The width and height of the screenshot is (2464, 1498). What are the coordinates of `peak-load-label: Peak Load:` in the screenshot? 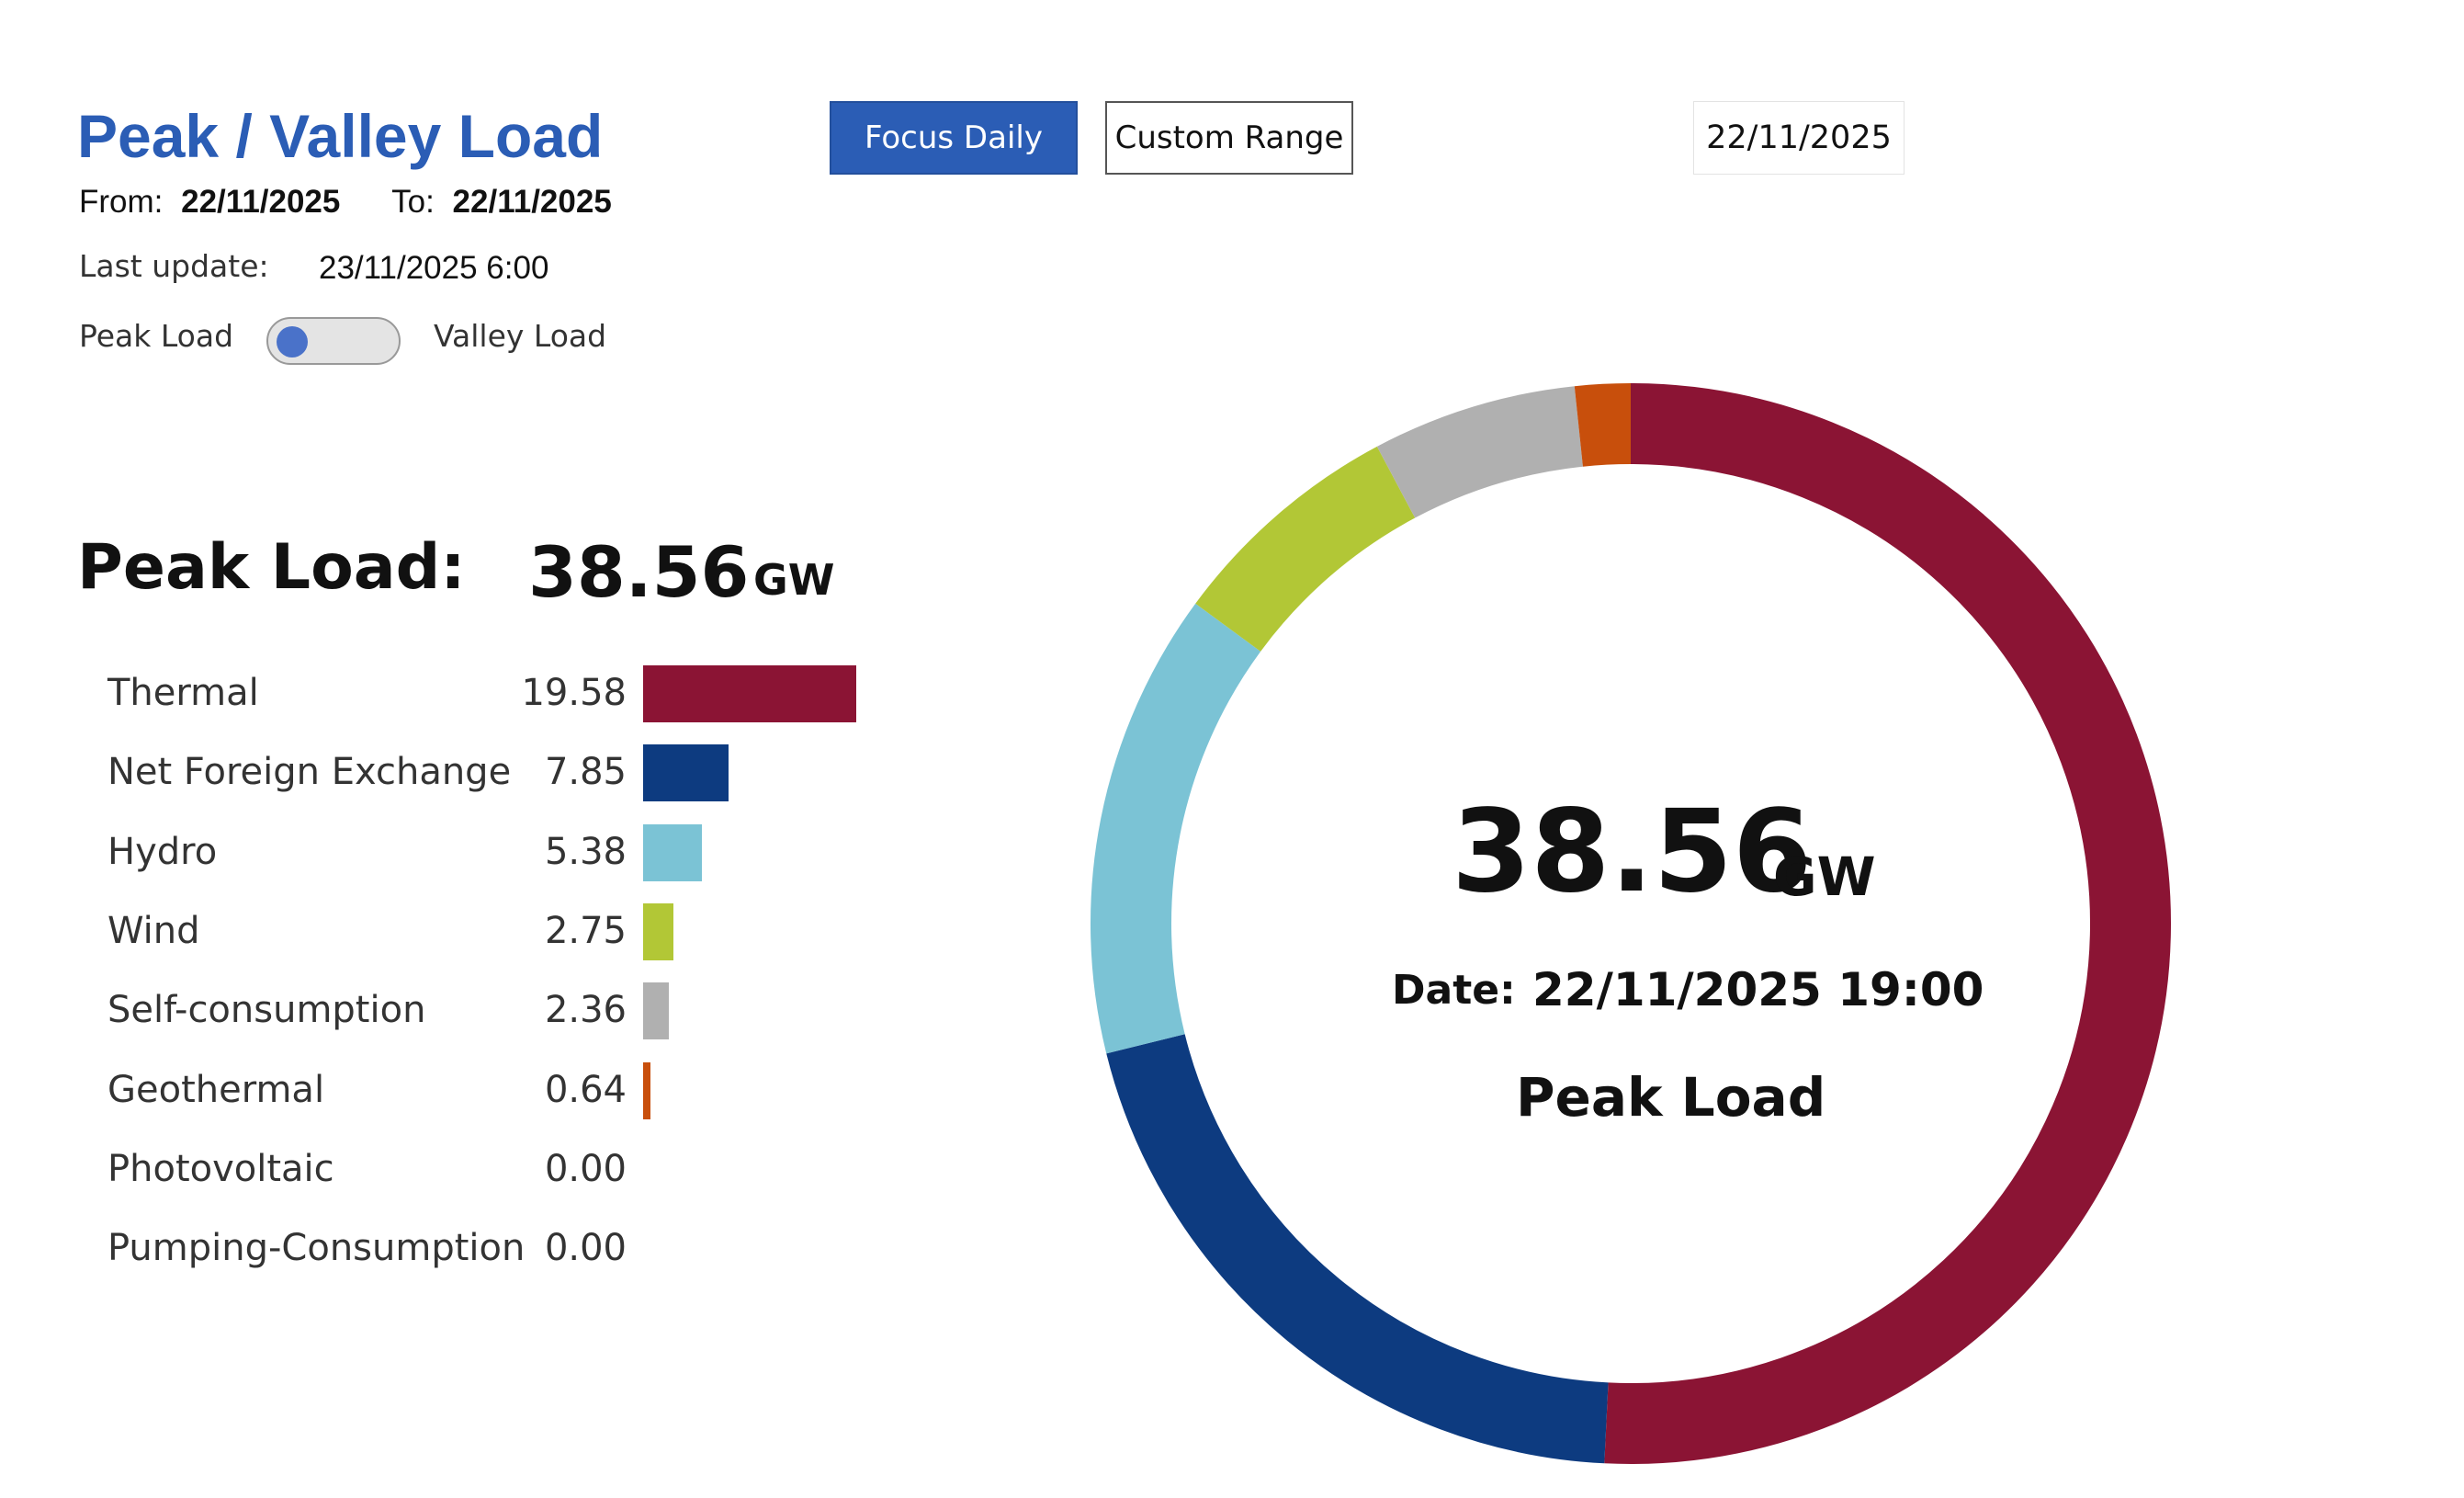 It's located at (271, 567).